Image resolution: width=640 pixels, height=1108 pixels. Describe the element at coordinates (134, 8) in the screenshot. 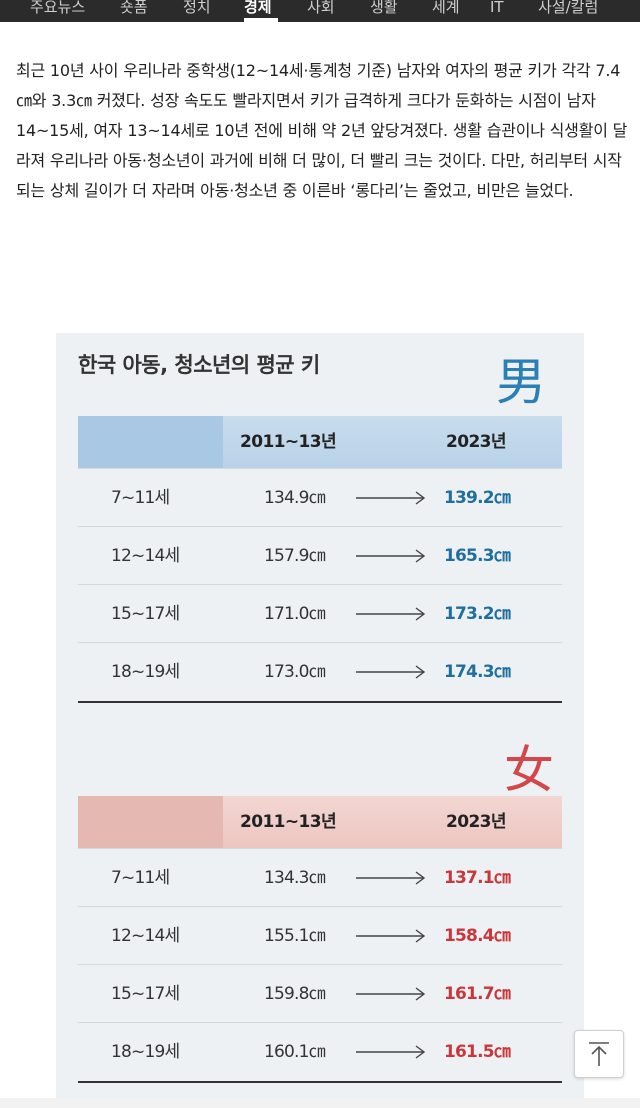

I see `nav-item-shortform: 숏폼` at that location.